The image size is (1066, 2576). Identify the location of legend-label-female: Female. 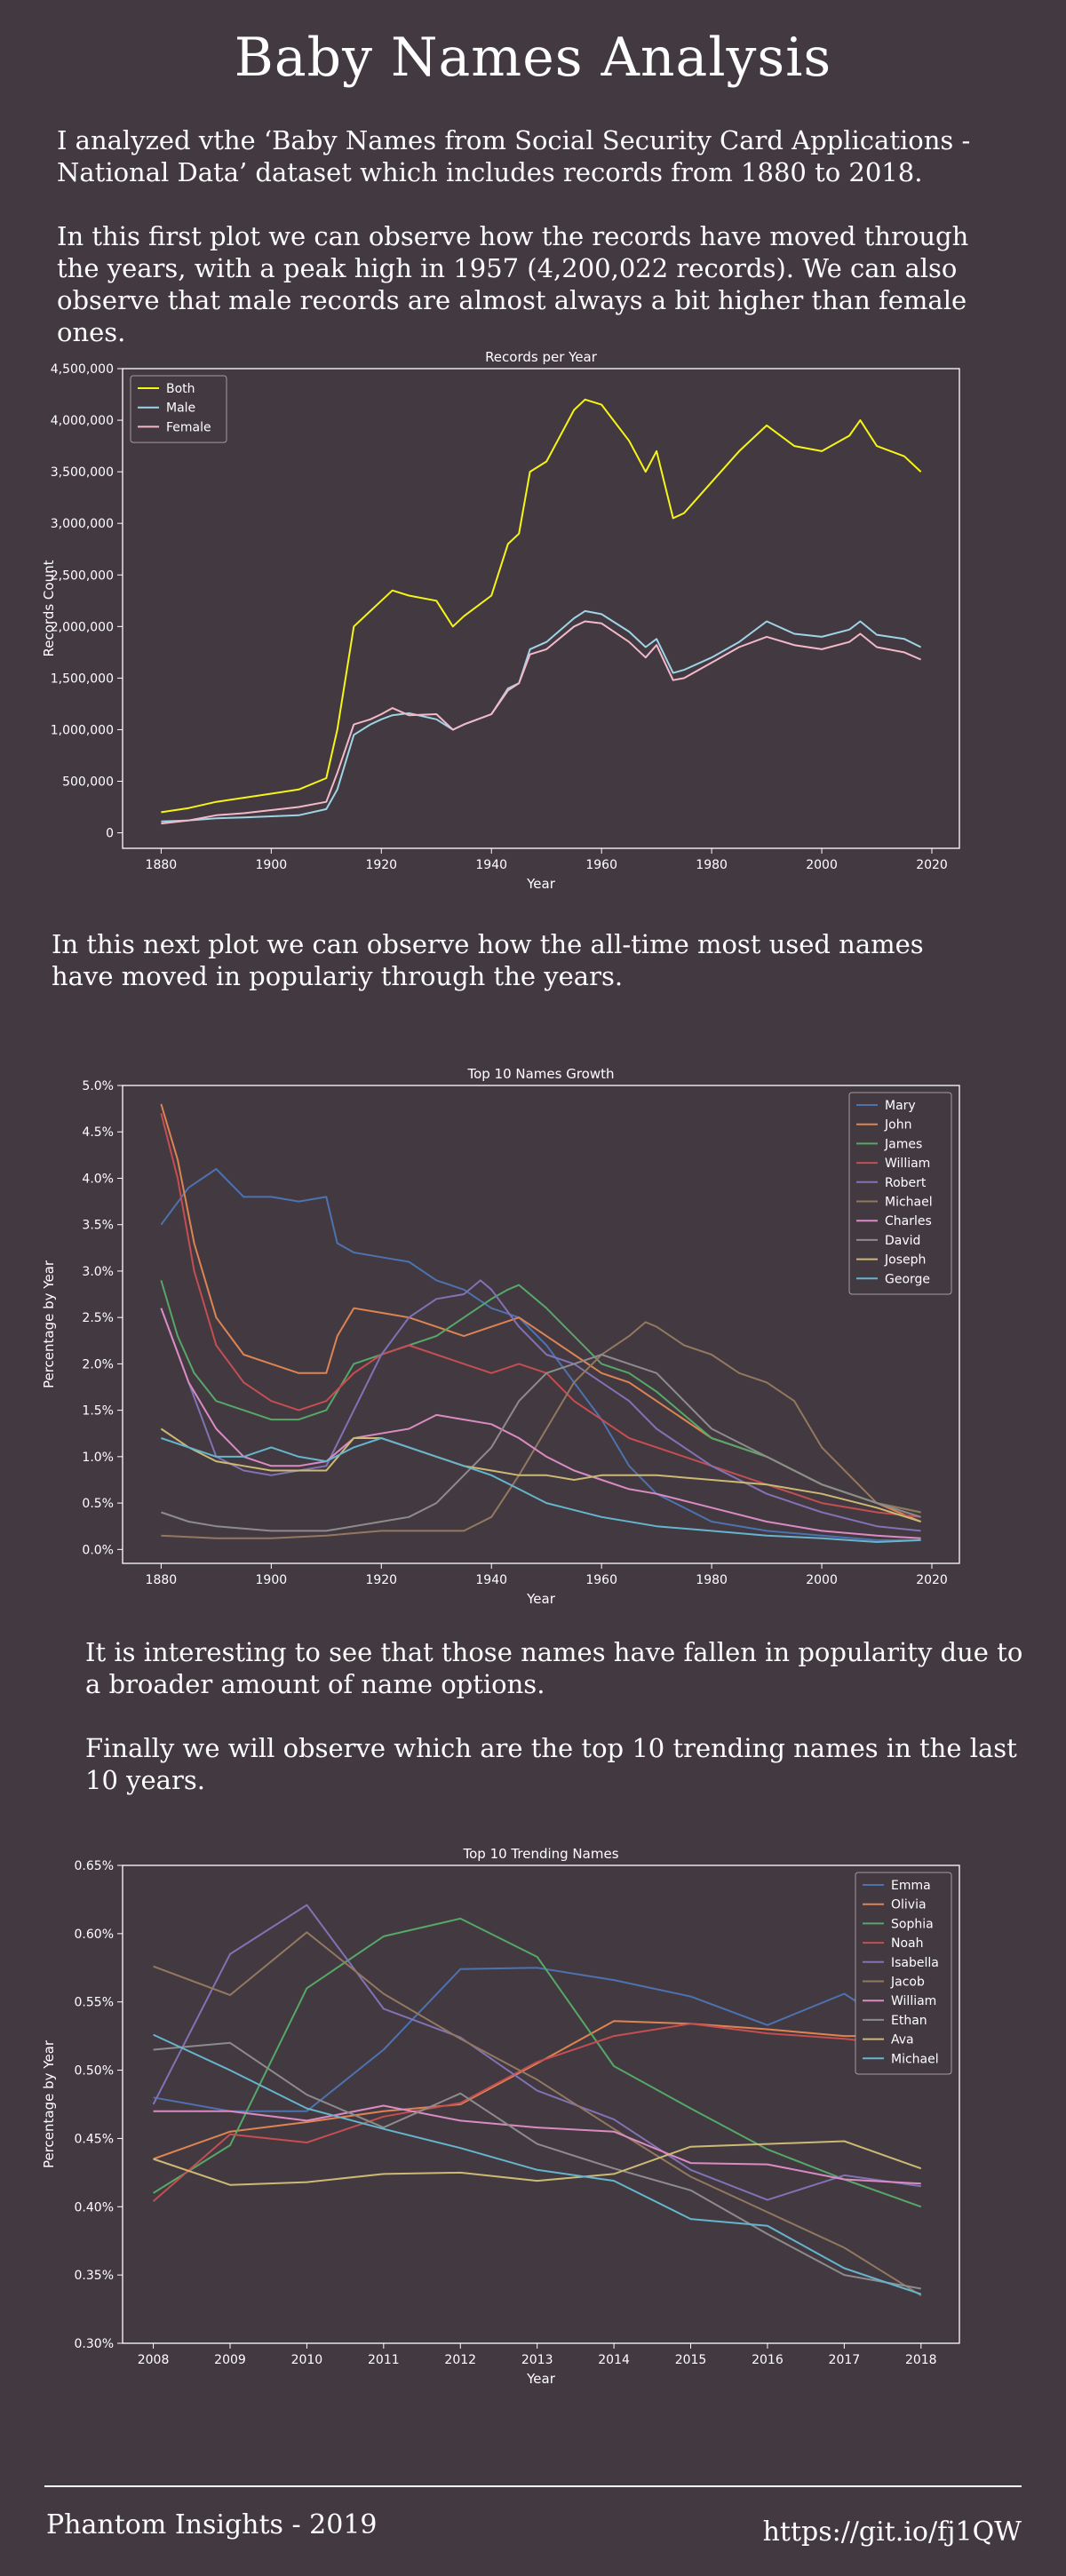
(188, 427).